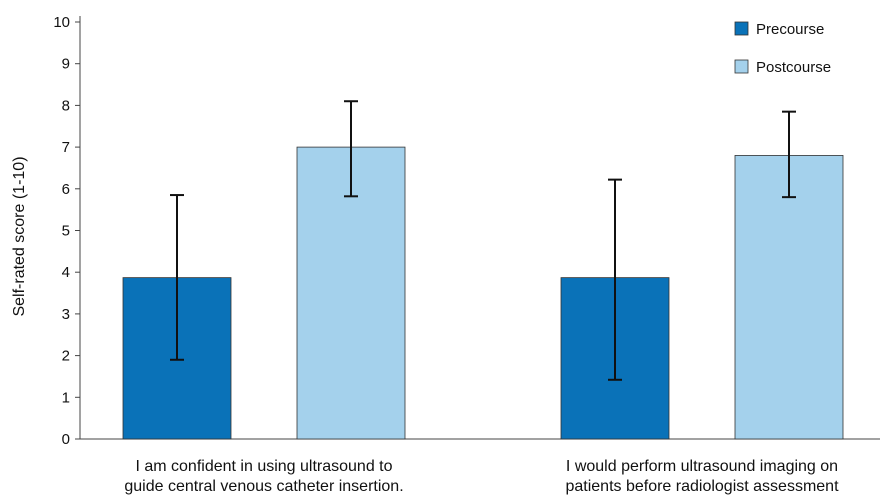  I want to click on y-tick-label: 6, so click(66, 189).